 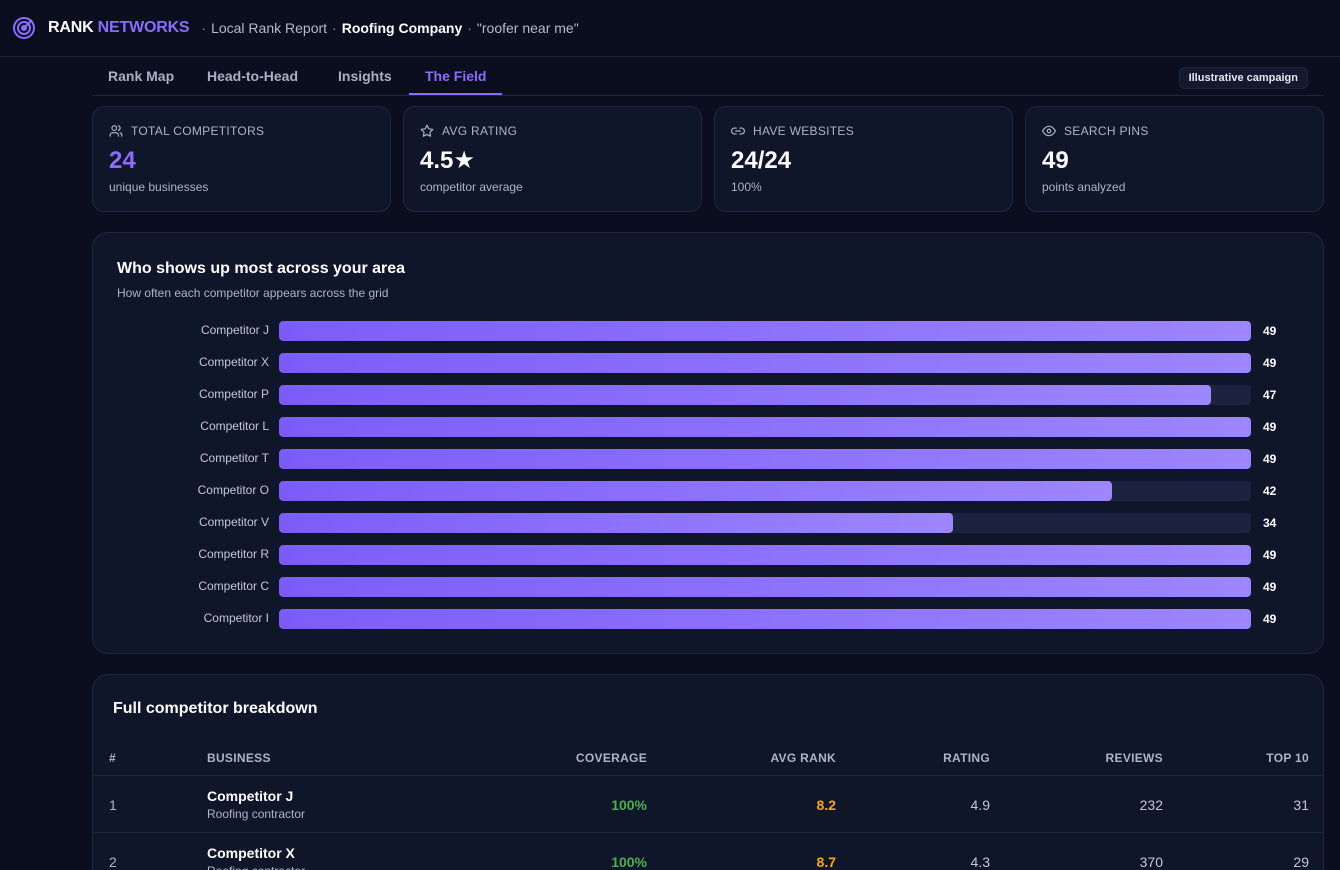 What do you see at coordinates (233, 394) in the screenshot?
I see `bar-label: Competitor P` at bounding box center [233, 394].